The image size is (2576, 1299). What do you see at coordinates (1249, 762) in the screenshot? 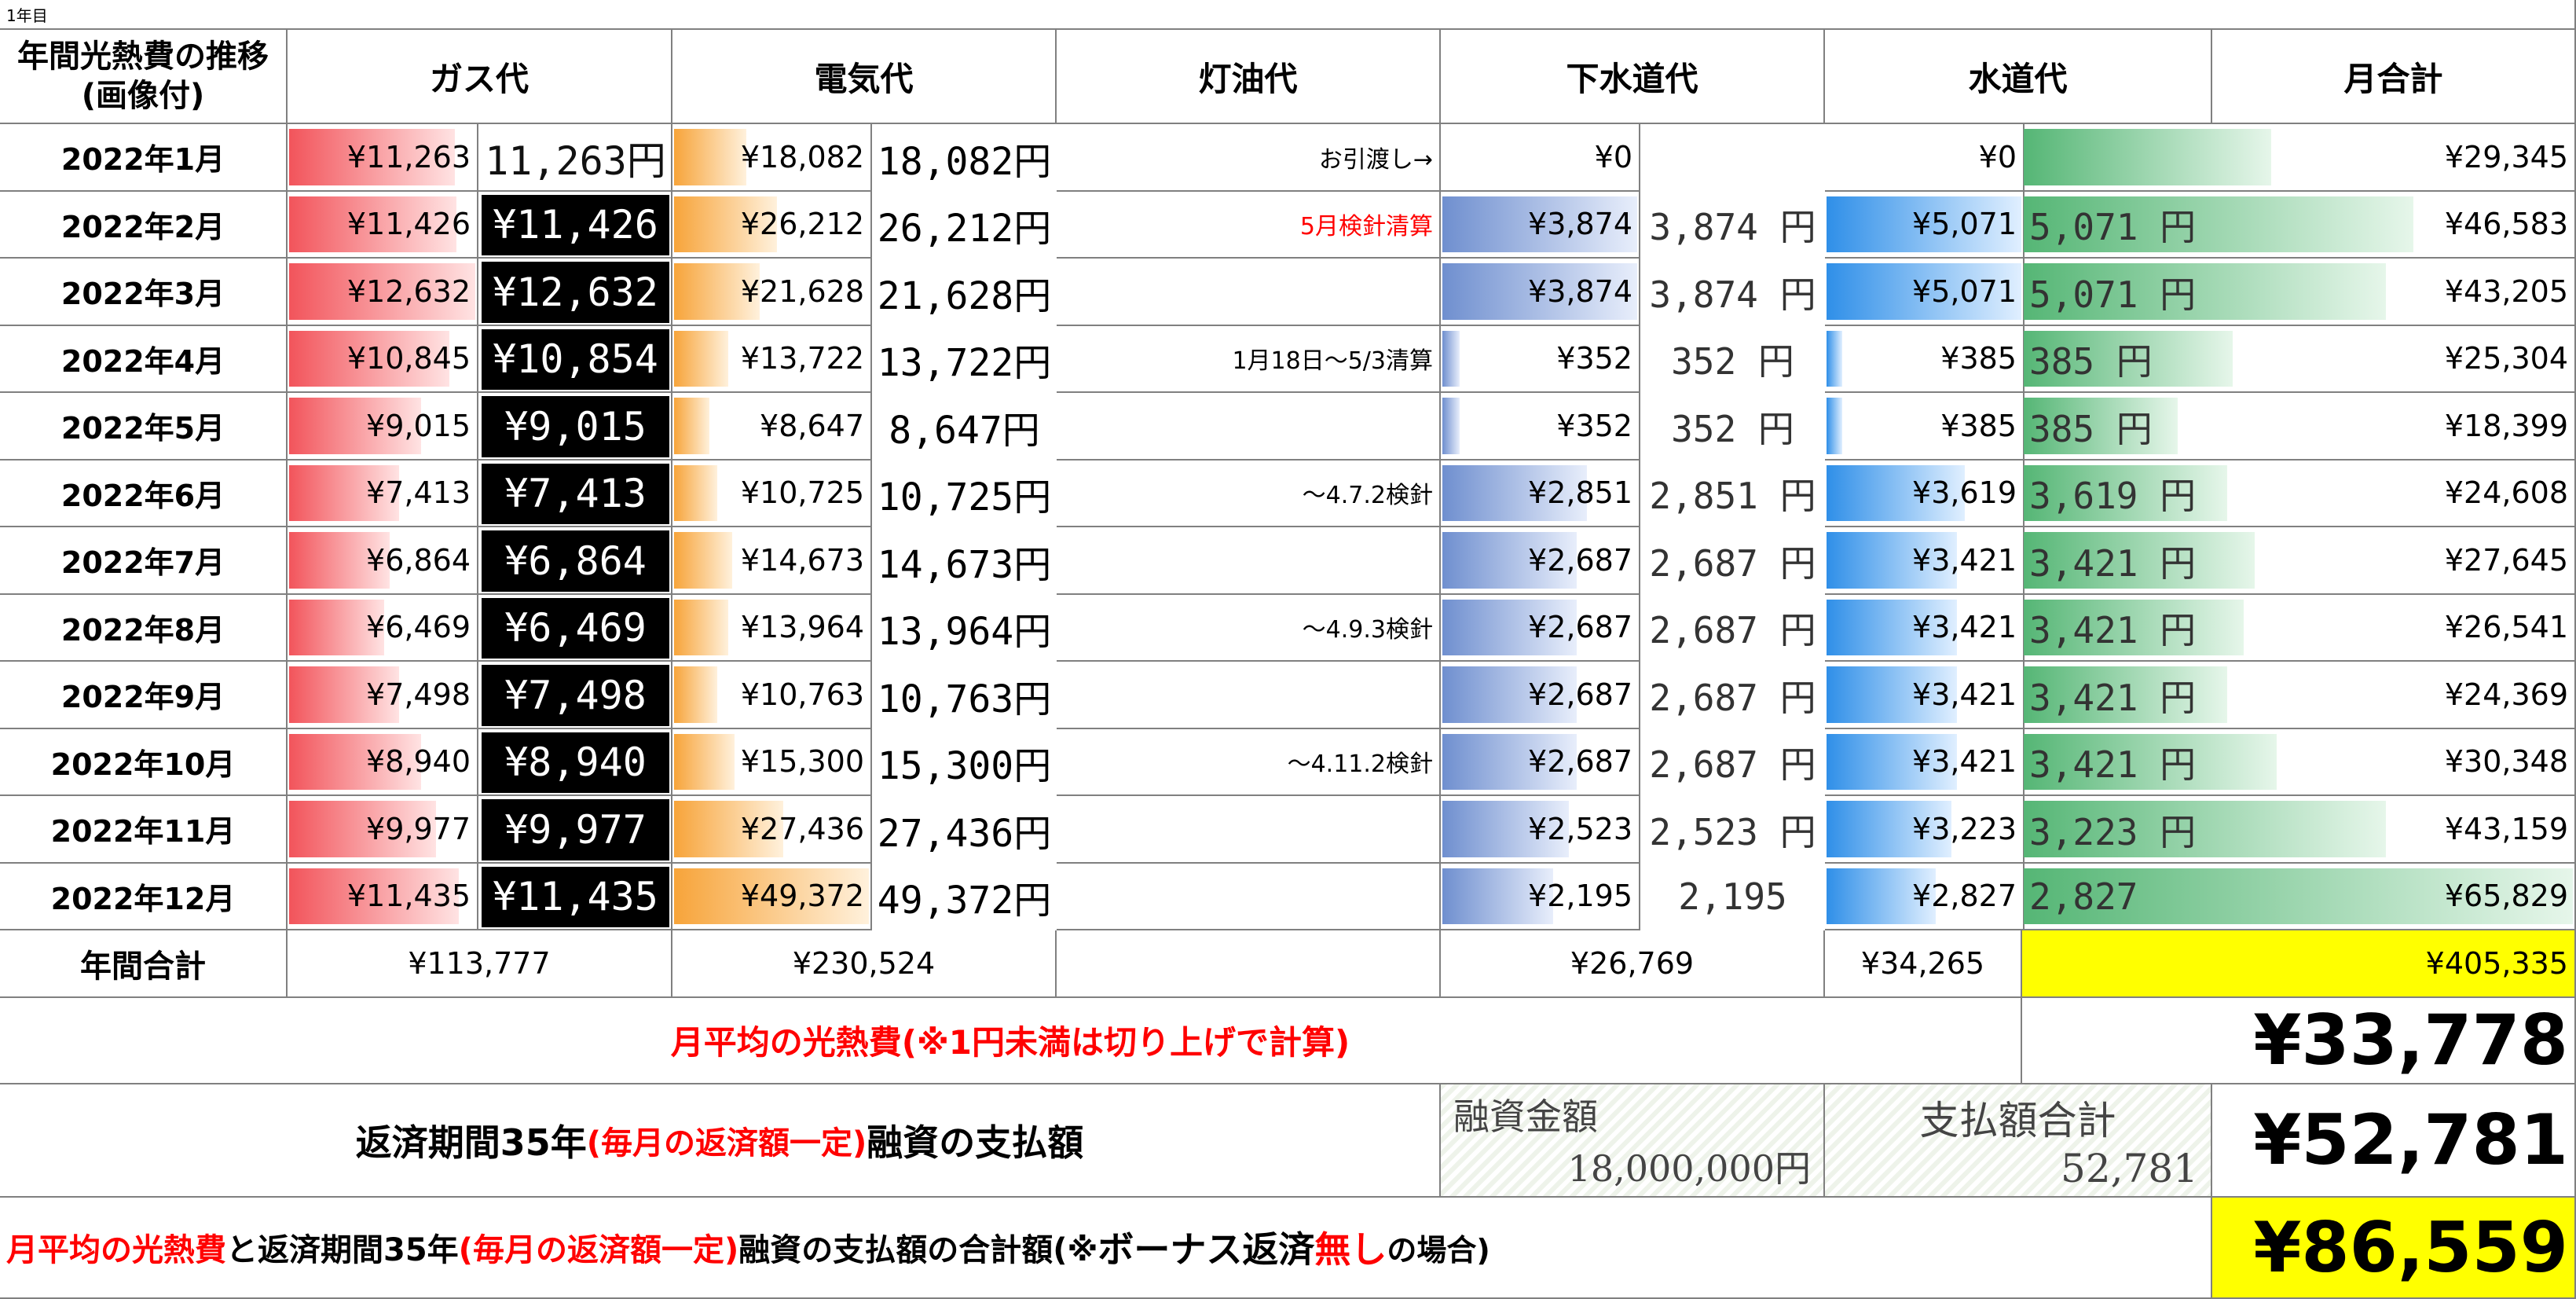
I see `kerosene-note: ～4.11.2検針` at bounding box center [1249, 762].